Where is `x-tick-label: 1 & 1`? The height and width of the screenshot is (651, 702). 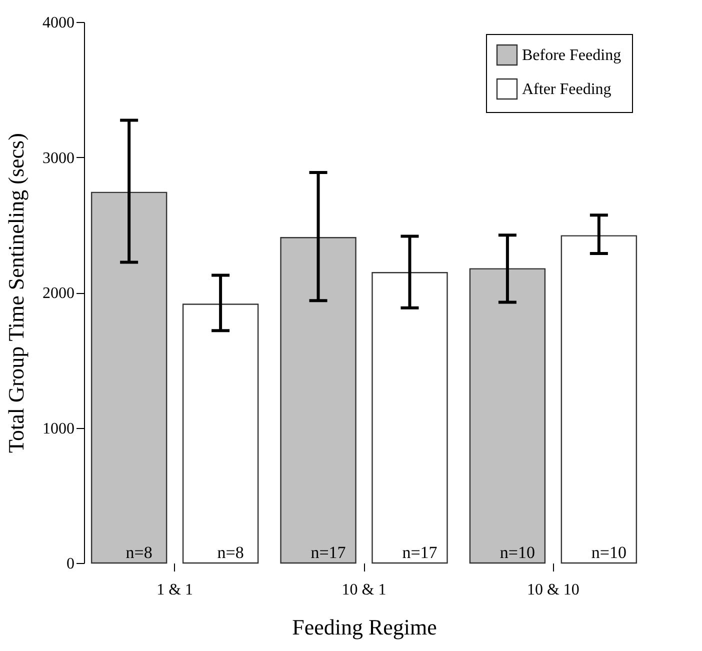 x-tick-label: 1 & 1 is located at coordinates (175, 590).